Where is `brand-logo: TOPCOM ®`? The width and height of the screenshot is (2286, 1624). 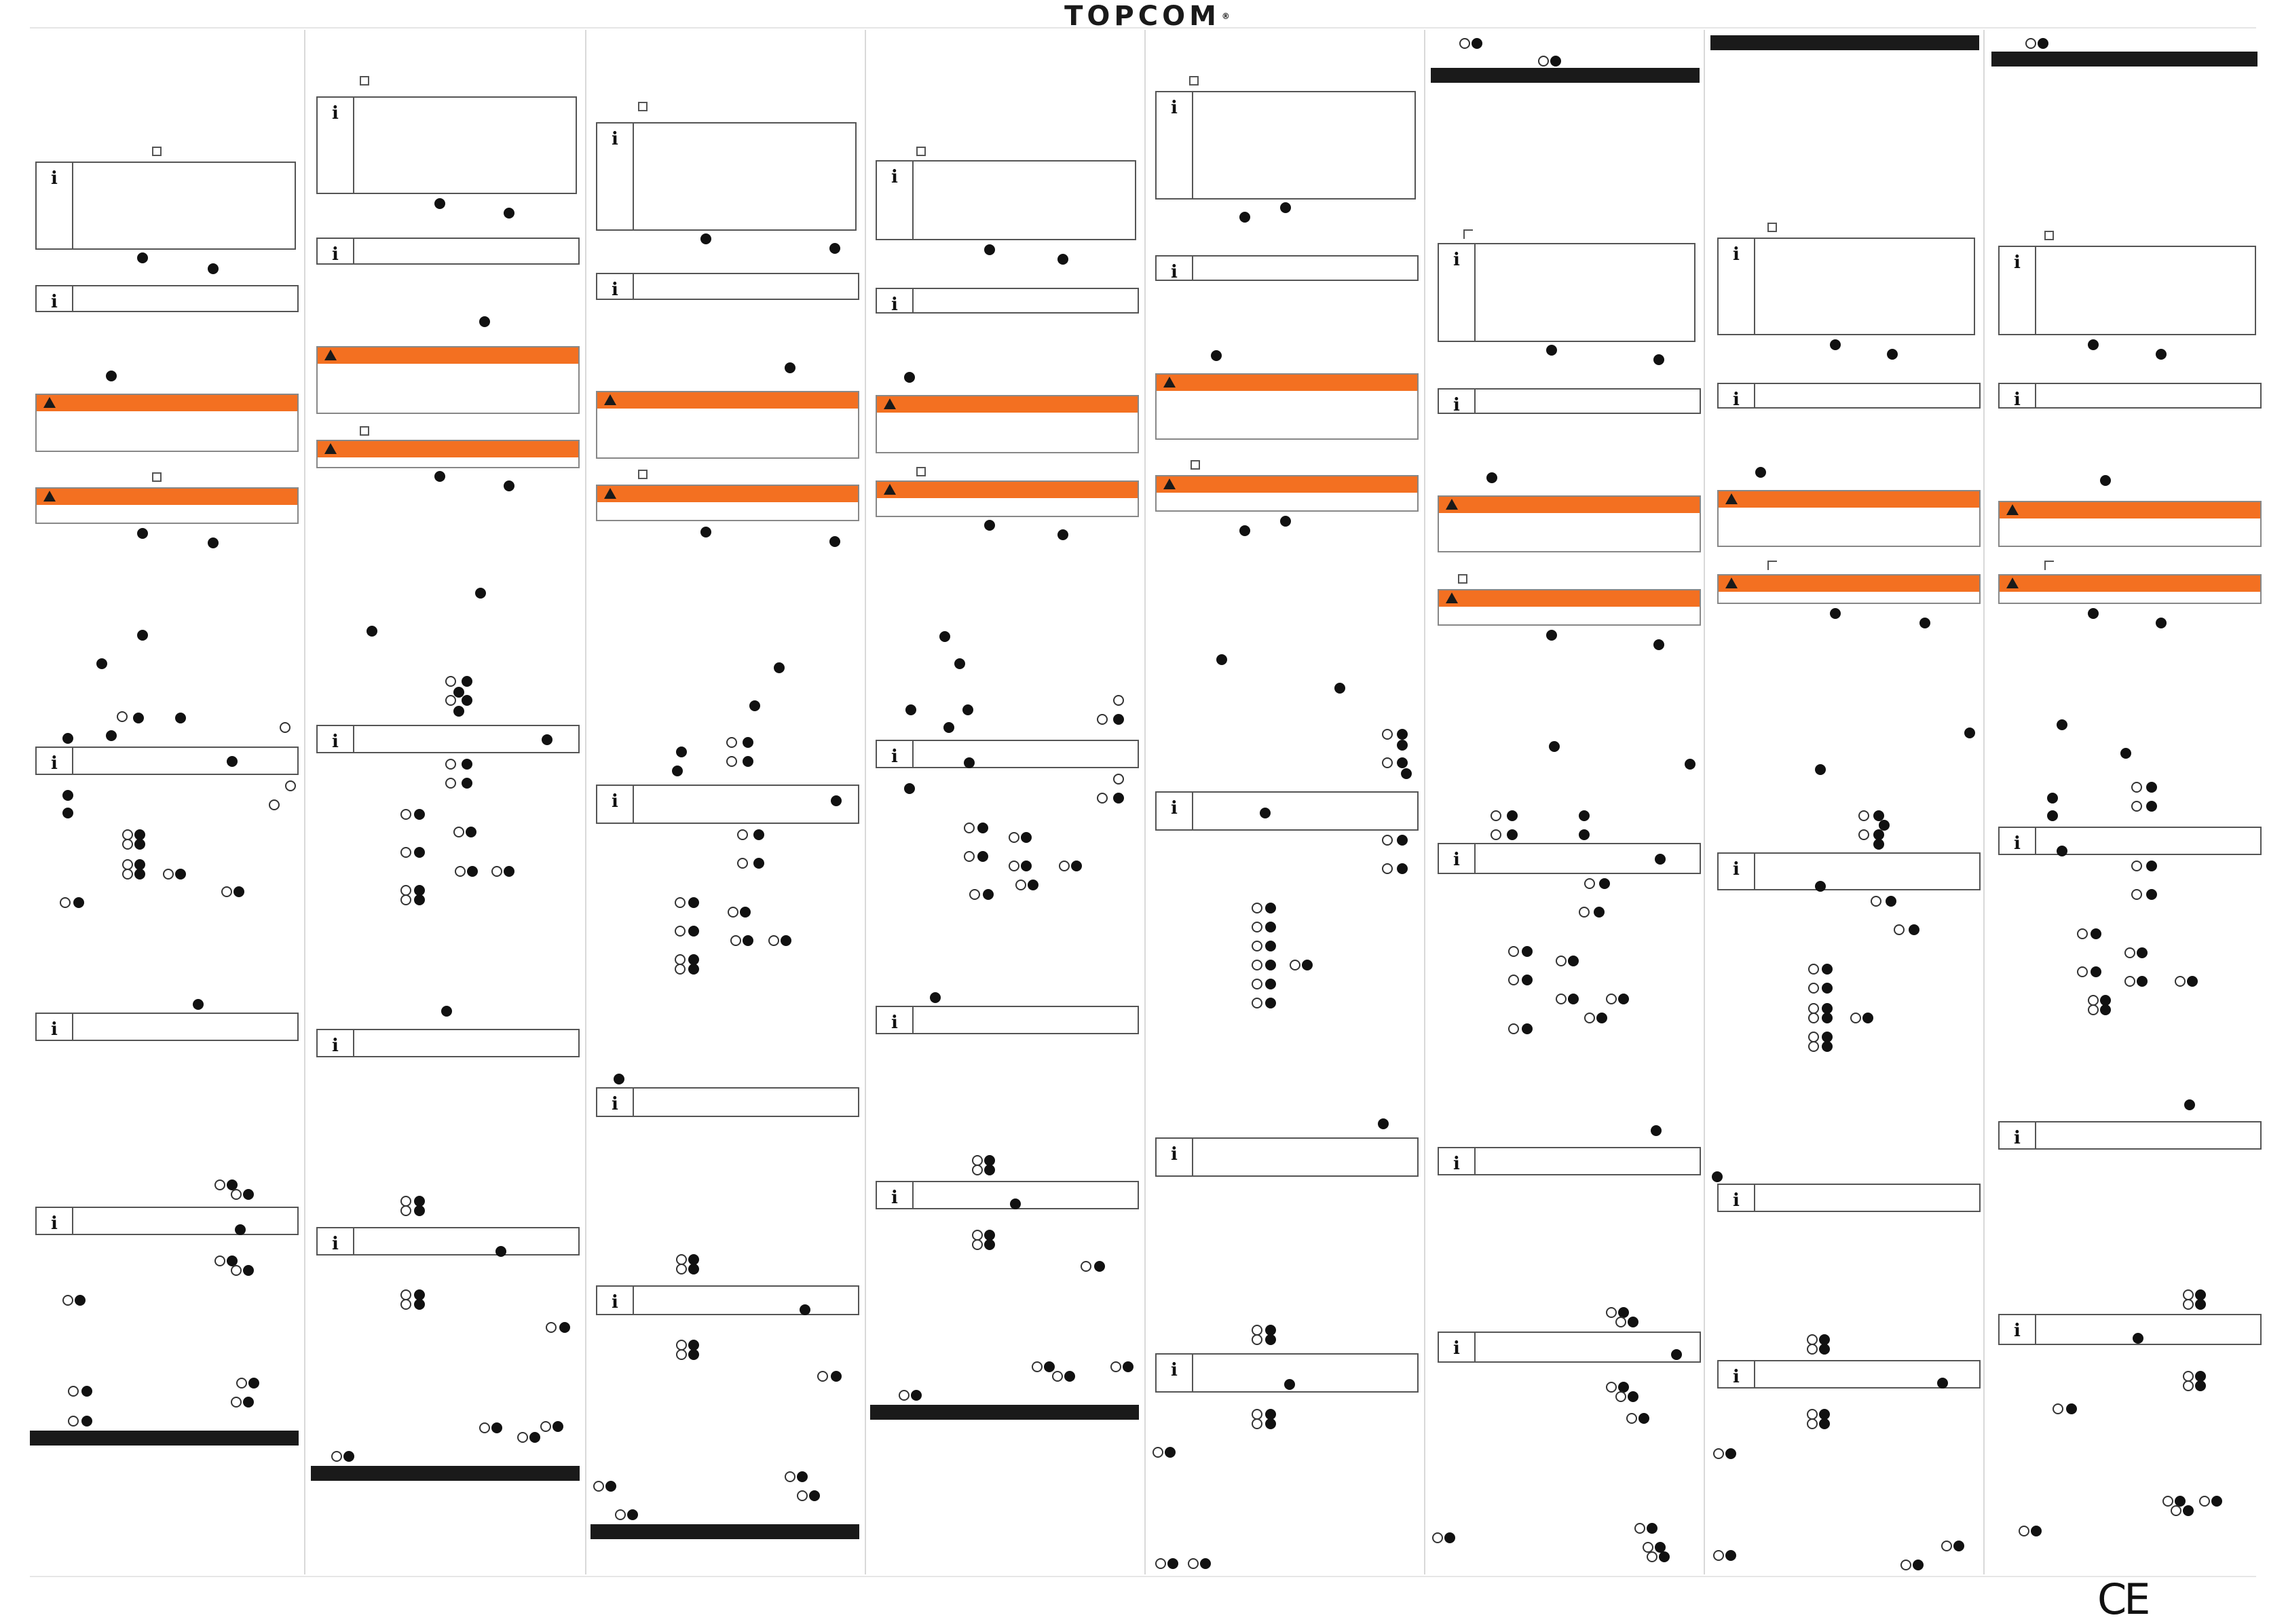
brand-logo: TOPCOM ® is located at coordinates (1147, 16).